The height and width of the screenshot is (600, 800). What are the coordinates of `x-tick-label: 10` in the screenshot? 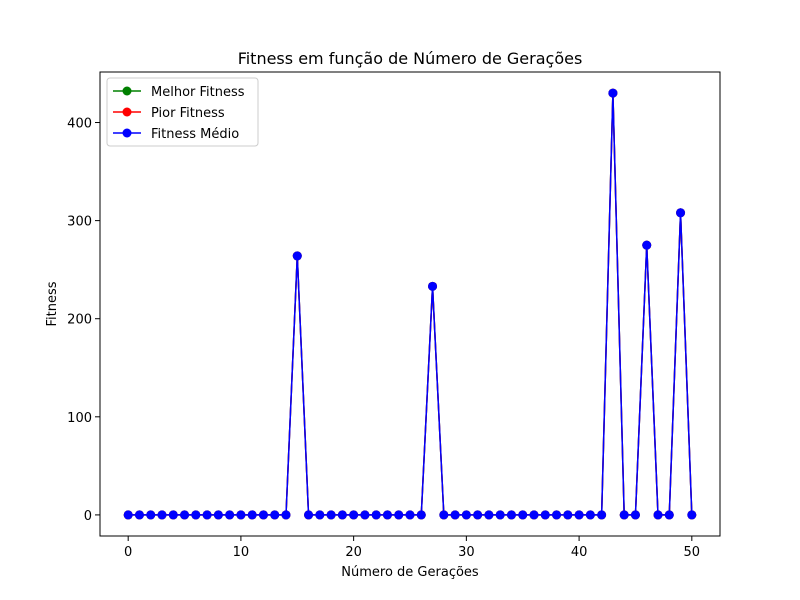 It's located at (241, 552).